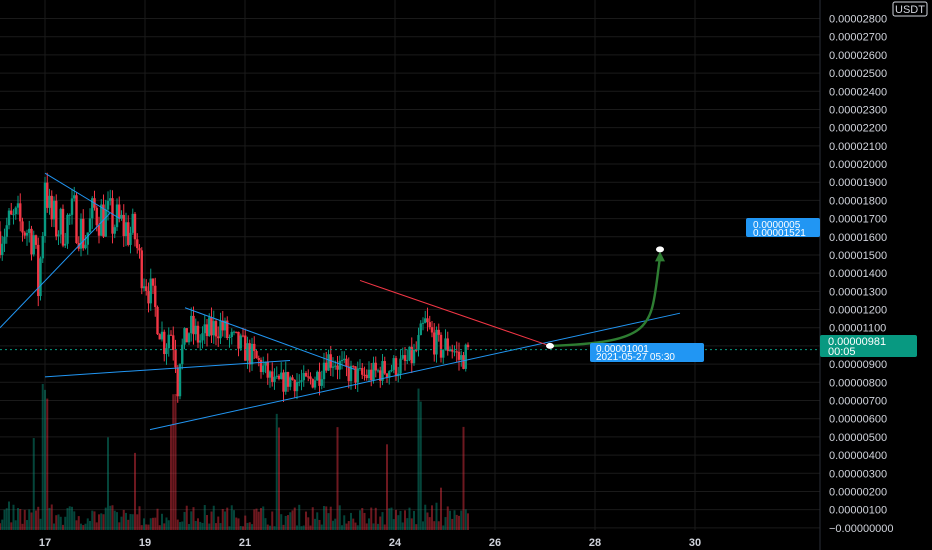 The width and height of the screenshot is (932, 550). What do you see at coordinates (858, 492) in the screenshot?
I see `y-tick-label: 0.00000200` at bounding box center [858, 492].